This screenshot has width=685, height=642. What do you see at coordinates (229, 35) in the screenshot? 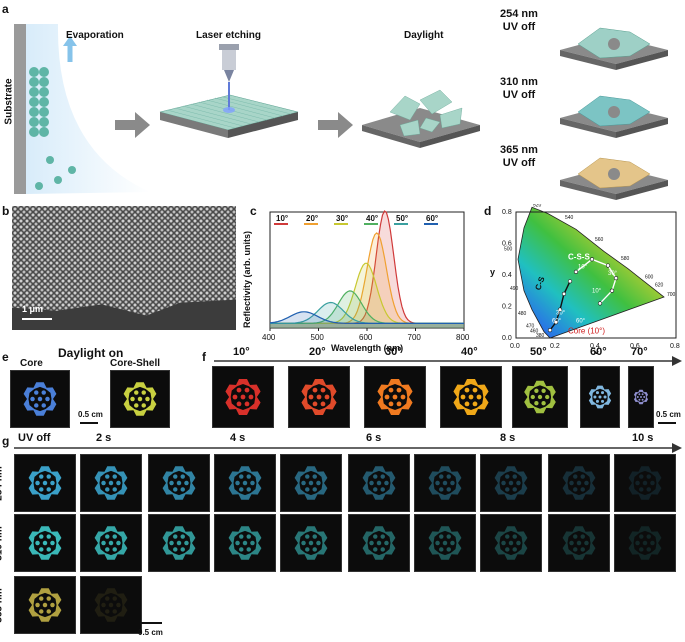
I see `laser-etching-label: Laser etching` at bounding box center [229, 35].